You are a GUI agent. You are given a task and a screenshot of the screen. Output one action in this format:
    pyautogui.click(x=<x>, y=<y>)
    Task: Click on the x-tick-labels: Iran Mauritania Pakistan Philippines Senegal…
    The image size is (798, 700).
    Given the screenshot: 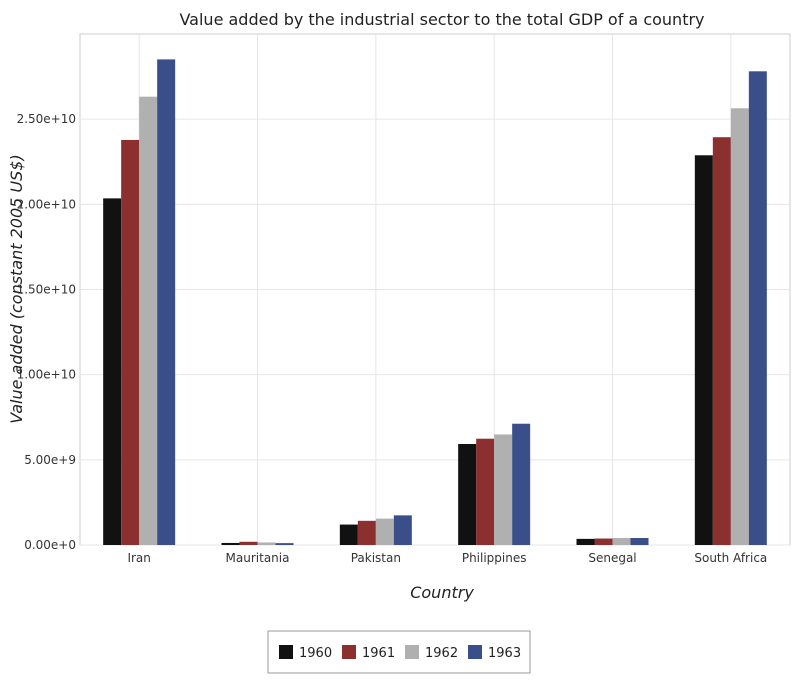 What is the action you would take?
    pyautogui.click(x=447, y=558)
    